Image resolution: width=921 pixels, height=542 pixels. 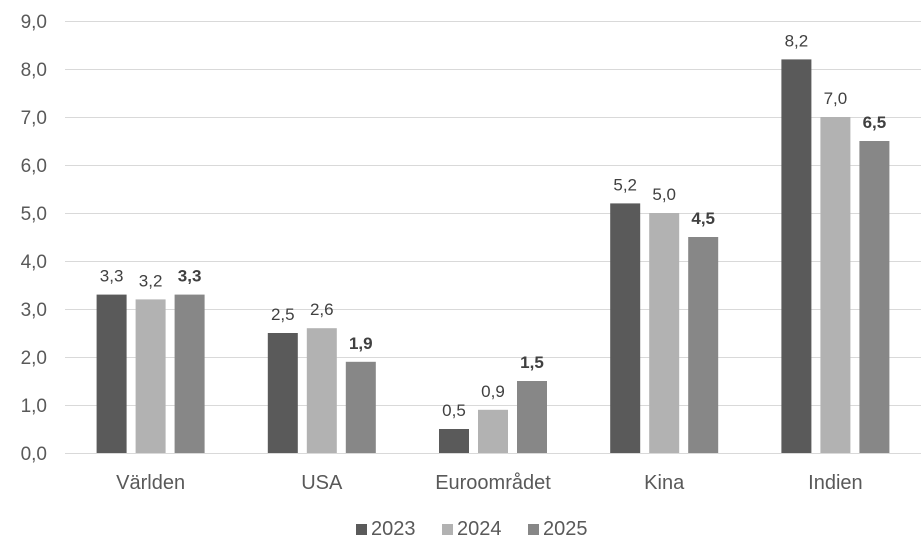 I want to click on y-tick-label: 9,0, so click(x=34, y=22).